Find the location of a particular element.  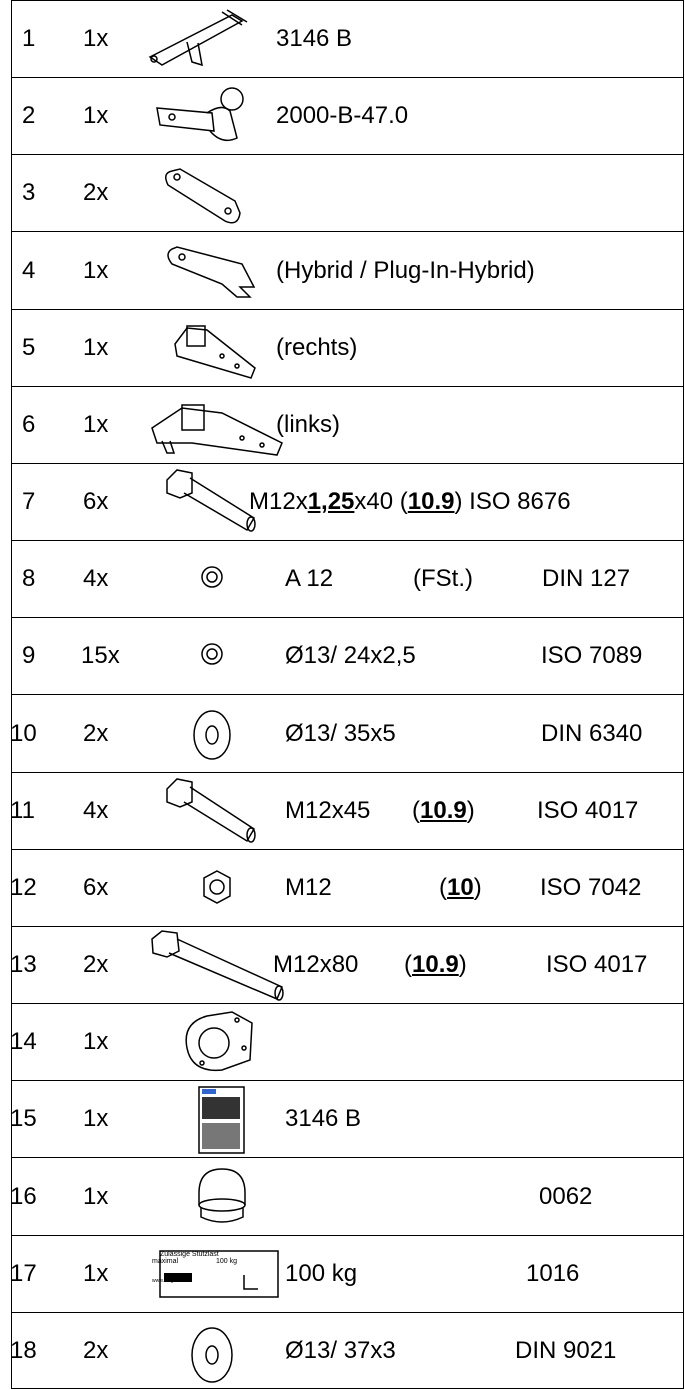

parts-row: 11 4x M12x45 (10.9) ISO 4017 is located at coordinates (346, 811).